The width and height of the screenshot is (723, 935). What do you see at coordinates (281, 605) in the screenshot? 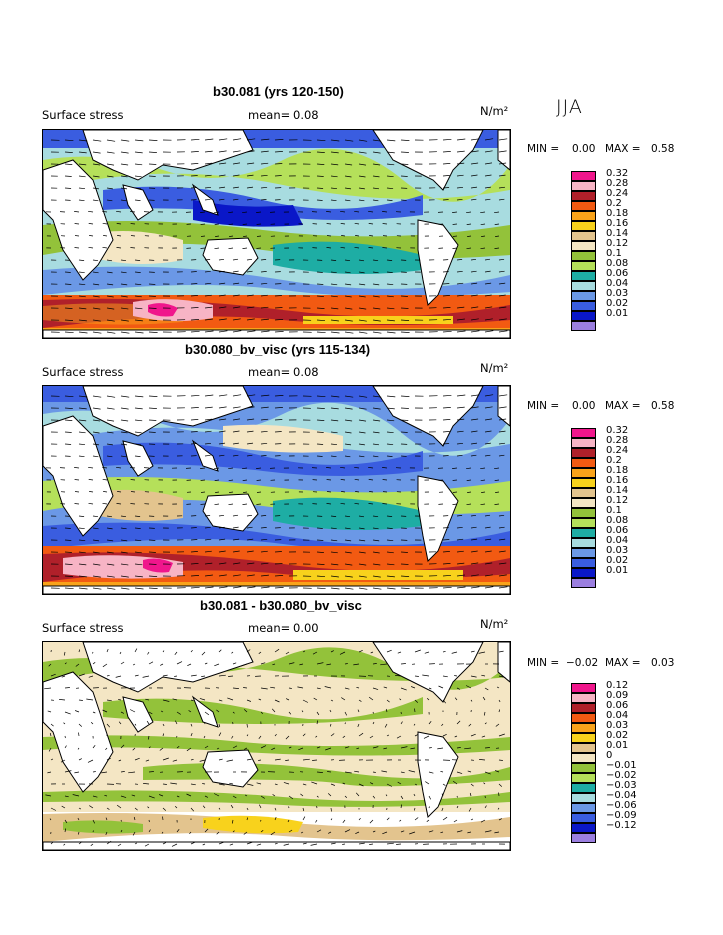
I see `panel-3-title: b30.081 - b30.080_bv_visc` at bounding box center [281, 605].